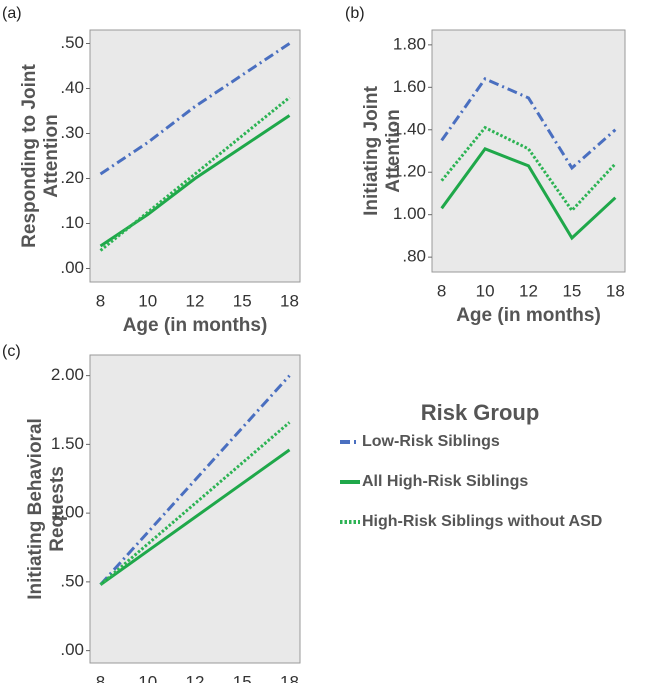  I want to click on y-tick-label: .40, so click(72, 87).